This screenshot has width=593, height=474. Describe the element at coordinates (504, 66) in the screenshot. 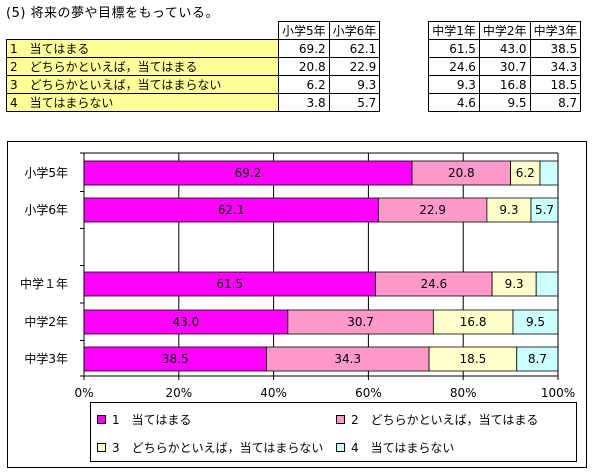

I see `table-cell: 30.7` at that location.